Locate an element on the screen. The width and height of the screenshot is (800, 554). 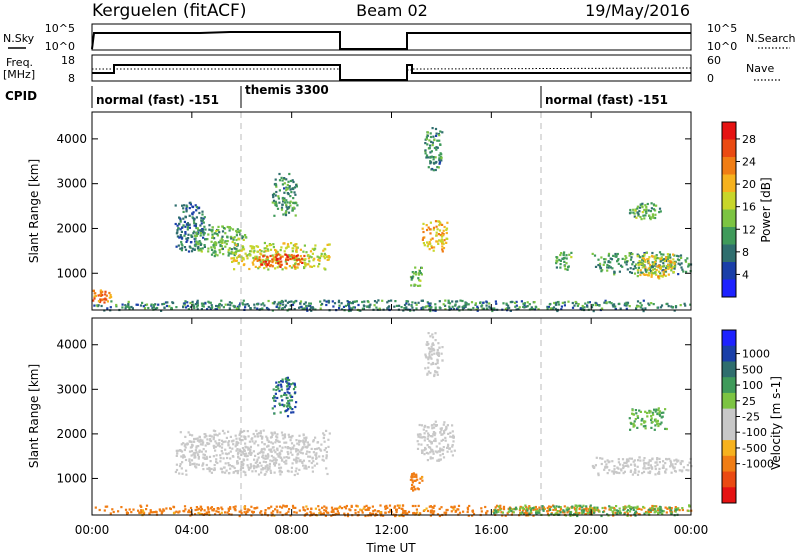
y-tick-label: 4000 is located at coordinates (71, 139).